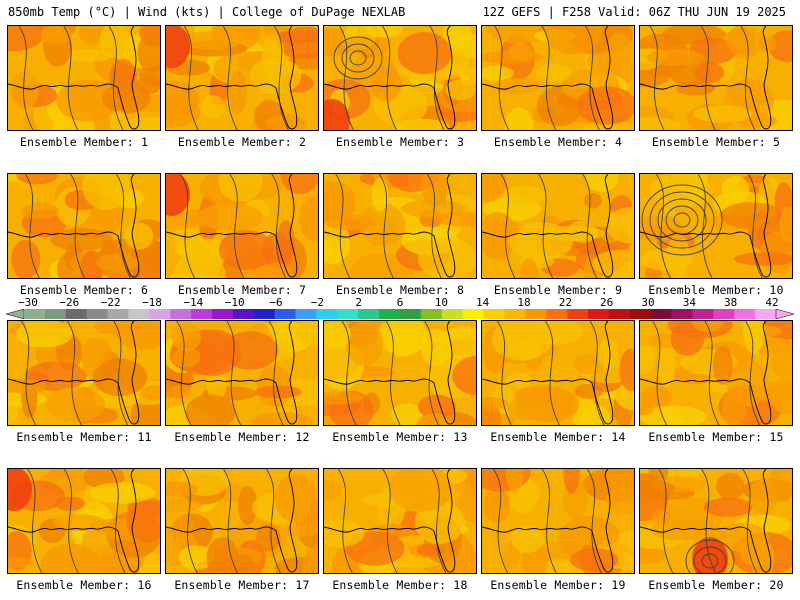 This screenshot has height=600, width=800. I want to click on ensemble-member-label: Ensemble Member: 20, so click(716, 585).